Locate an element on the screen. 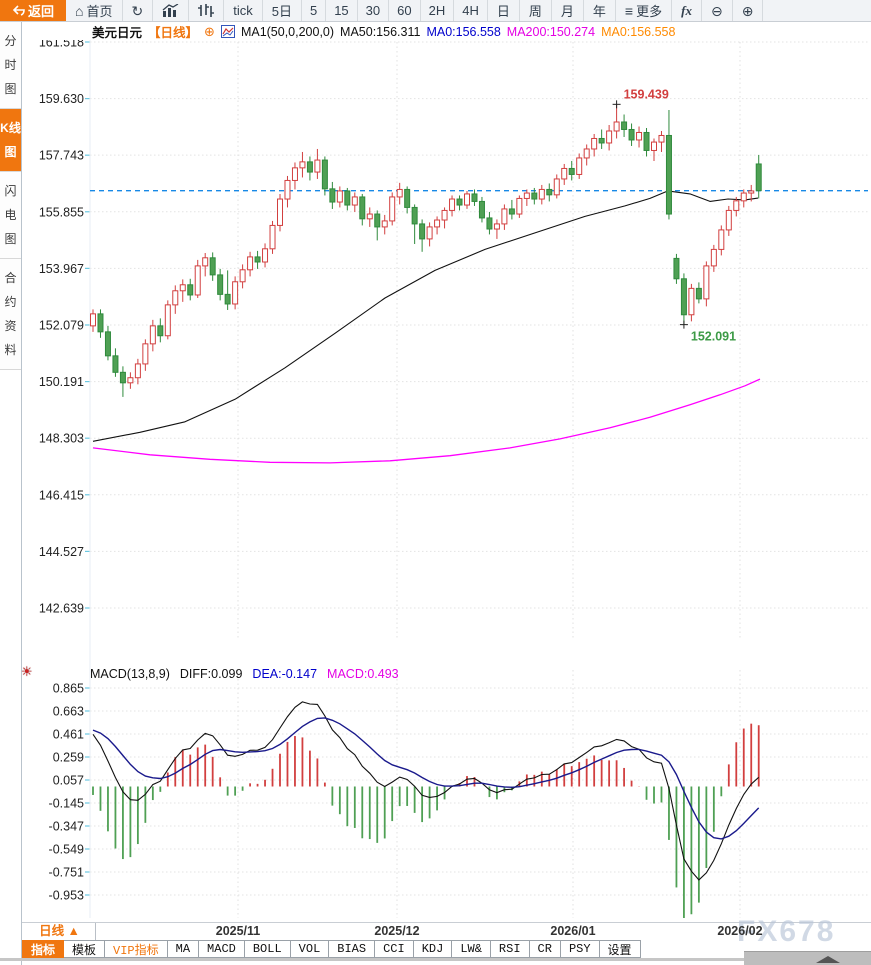 The image size is (871, 965). month-label: 月 is located at coordinates (567, 11).